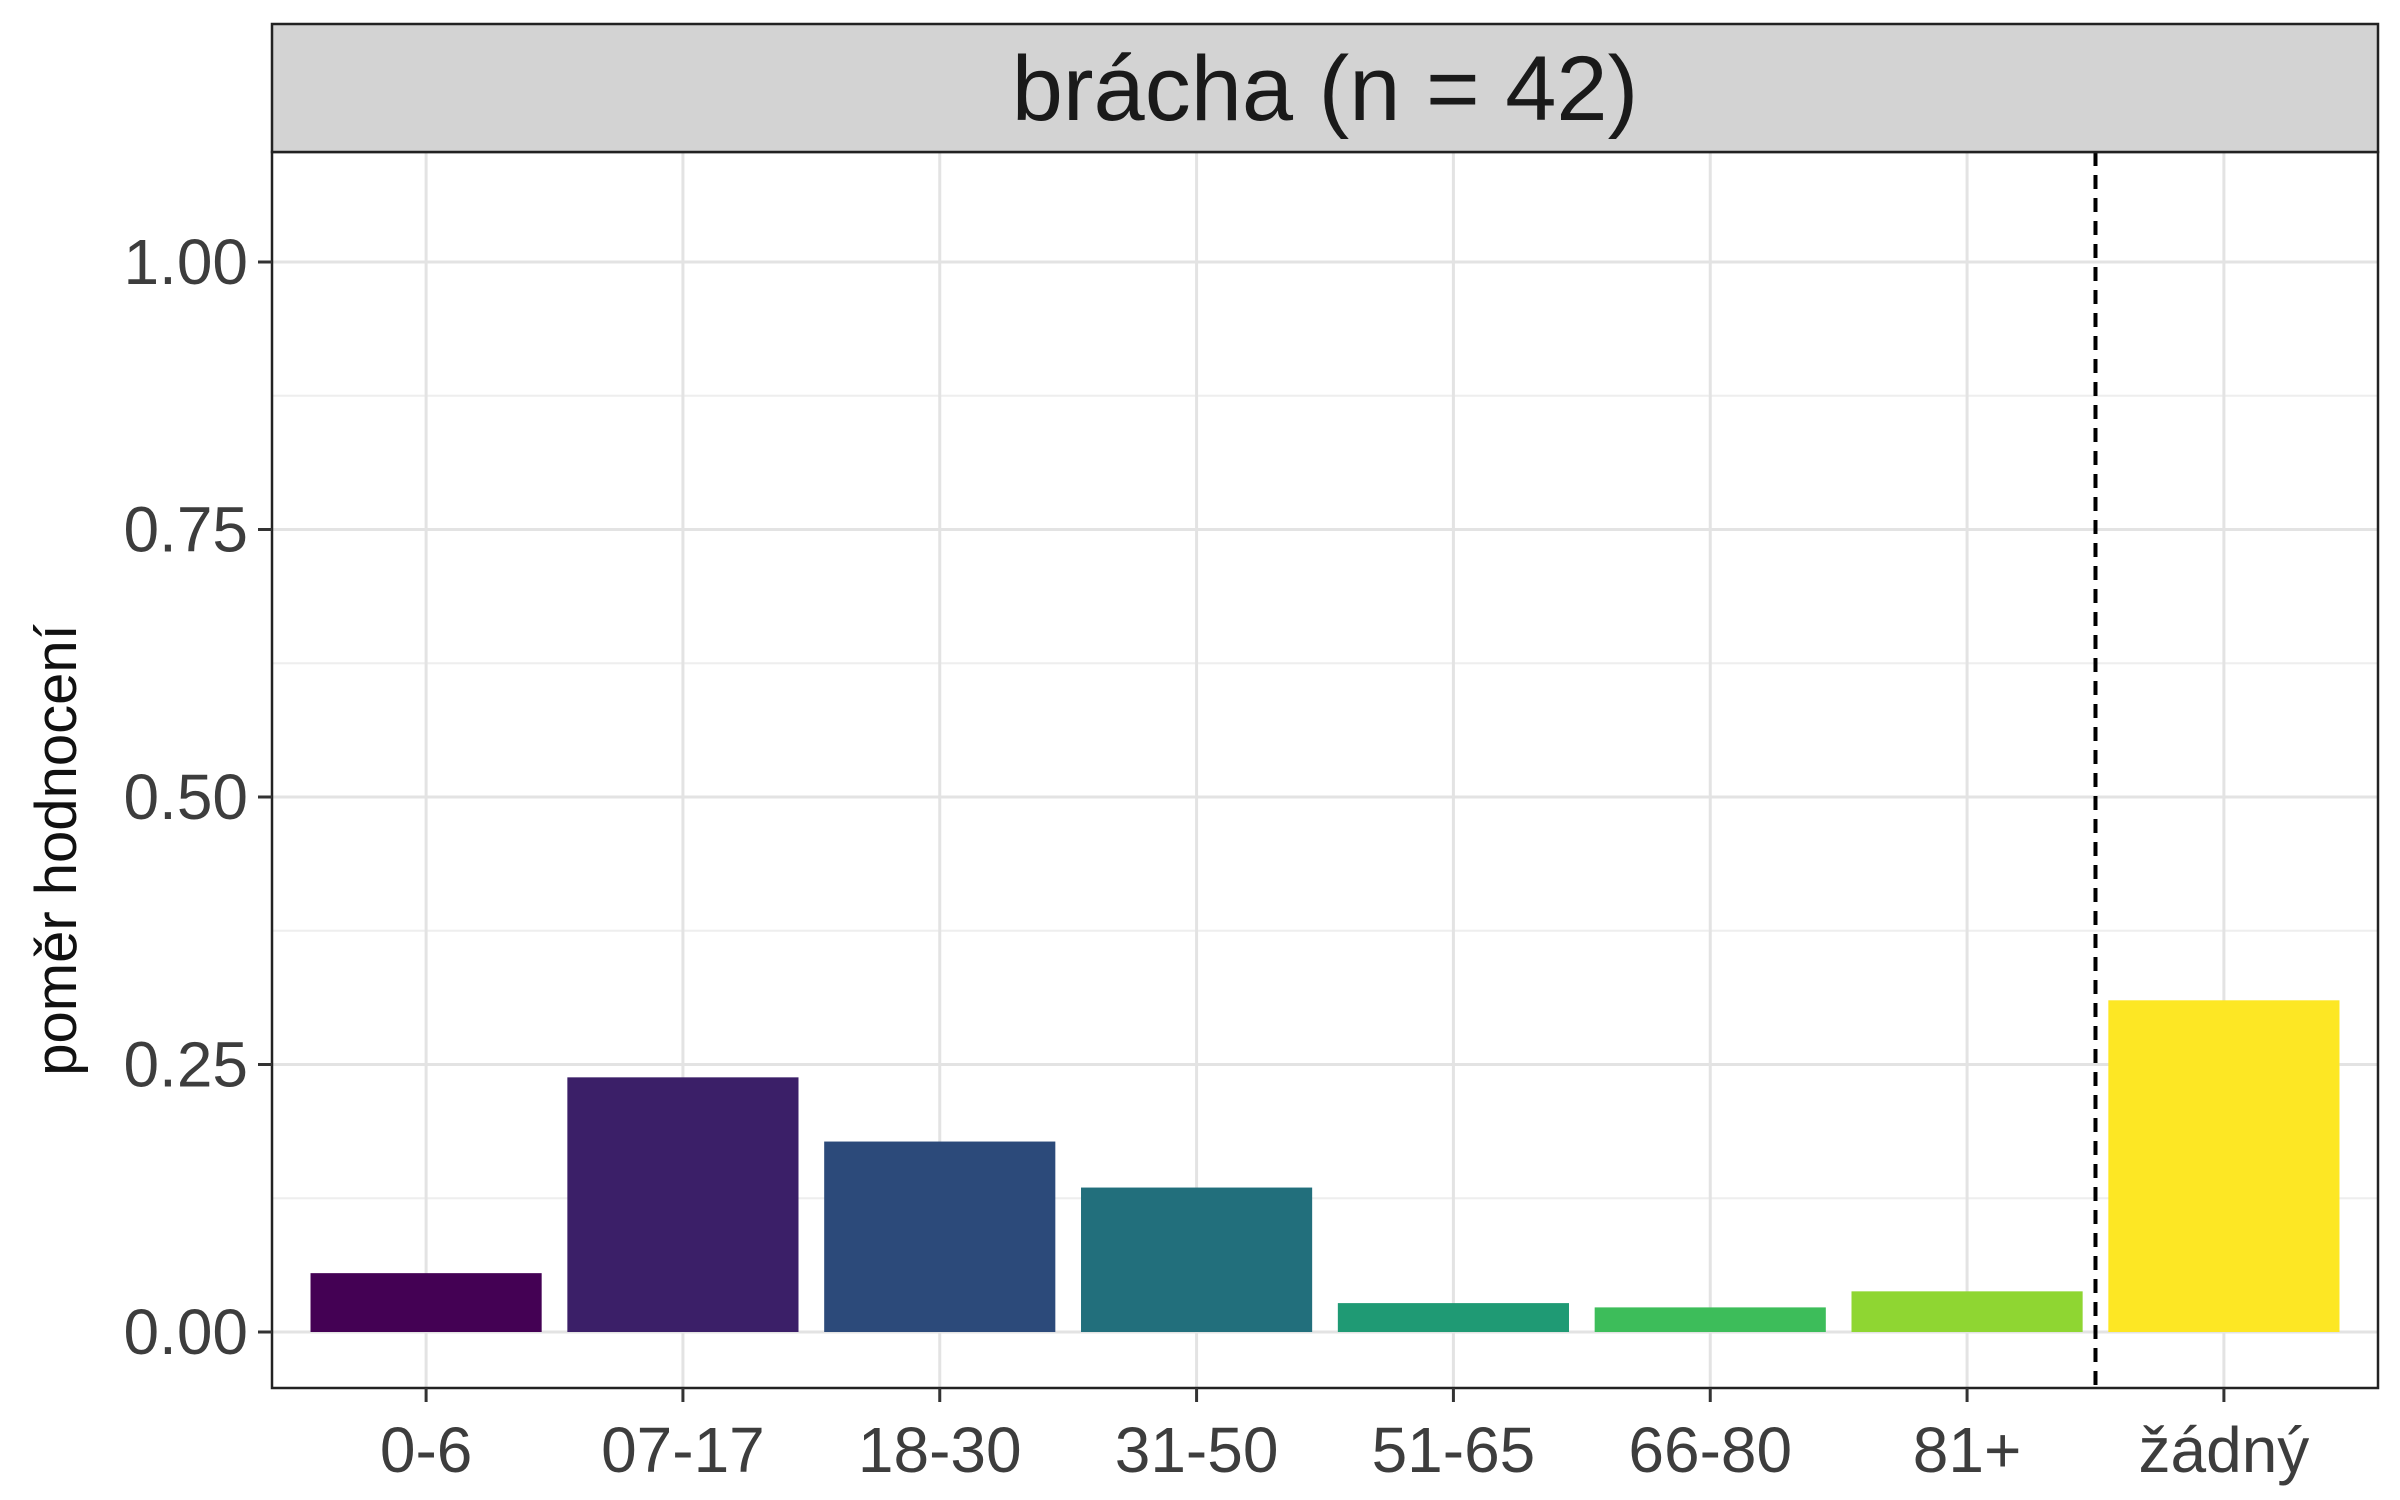  I want to click on x-tick-label: žádný, so click(2224, 1450).